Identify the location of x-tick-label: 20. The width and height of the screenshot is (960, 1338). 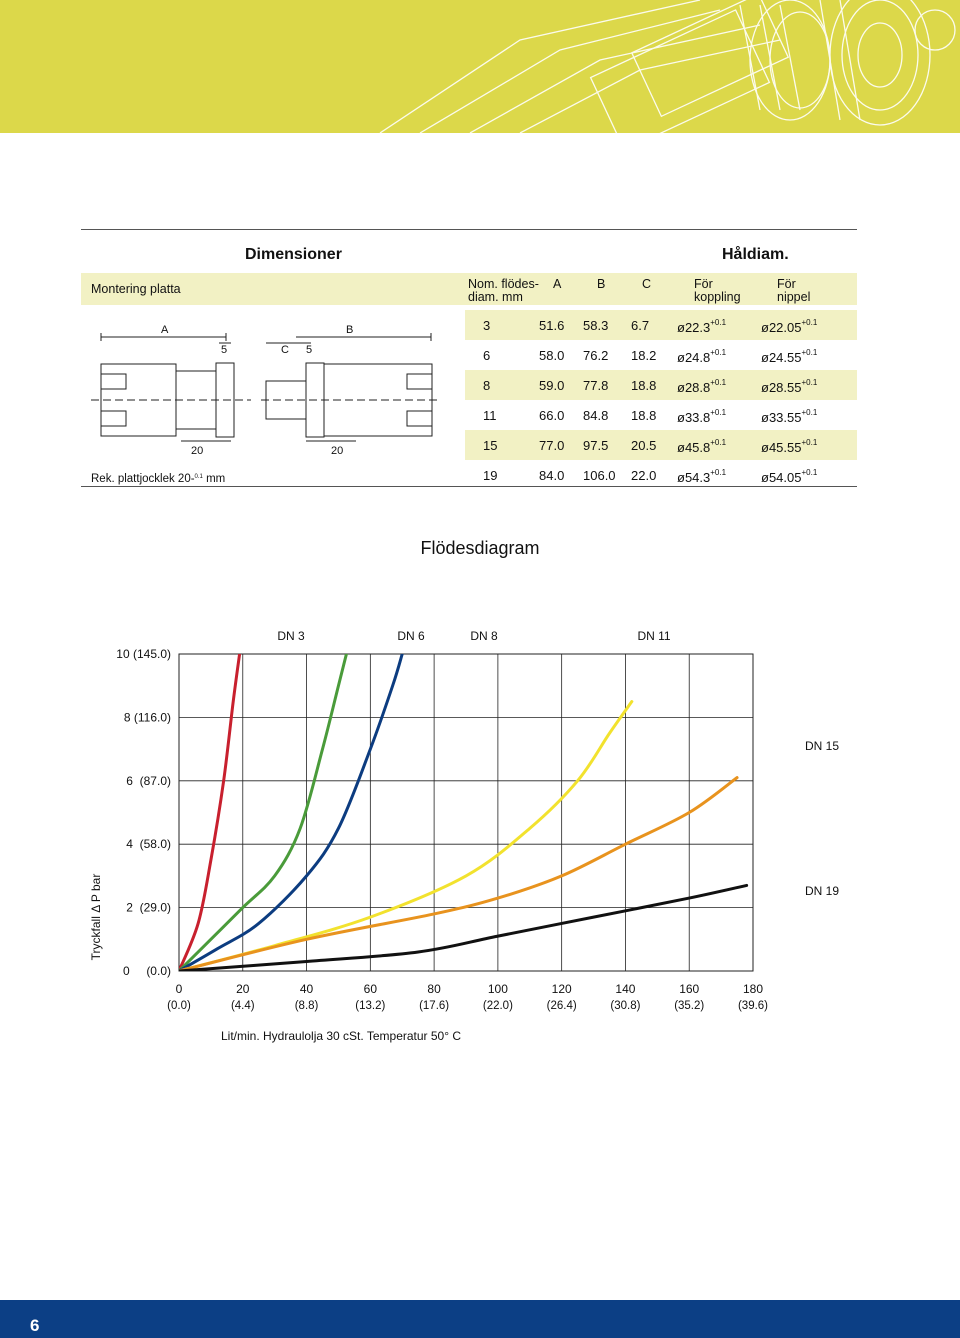
(243, 989).